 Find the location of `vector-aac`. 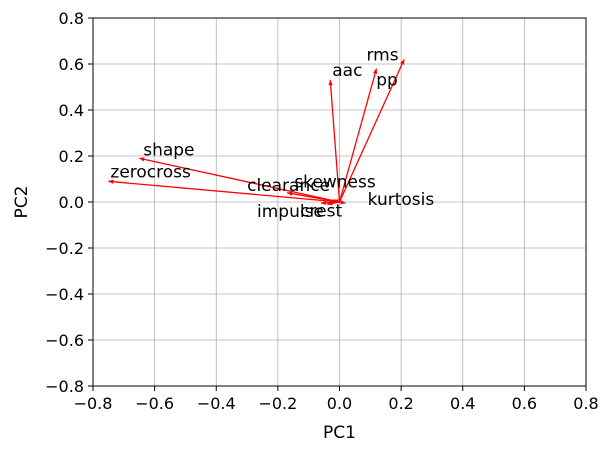

vector-aac is located at coordinates (334, 141).